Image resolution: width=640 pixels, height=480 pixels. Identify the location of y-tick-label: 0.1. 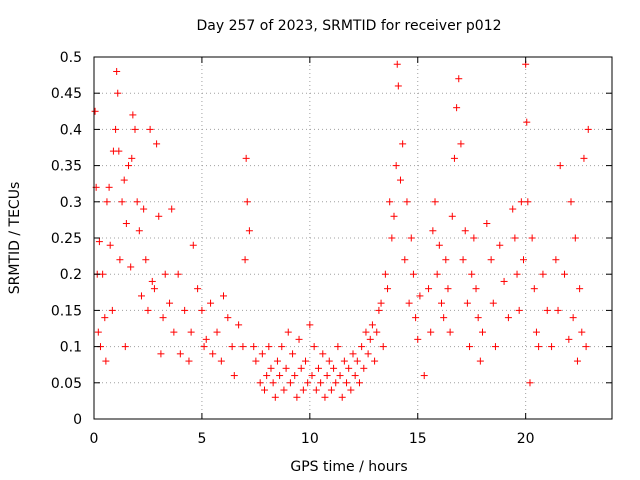
(71, 348).